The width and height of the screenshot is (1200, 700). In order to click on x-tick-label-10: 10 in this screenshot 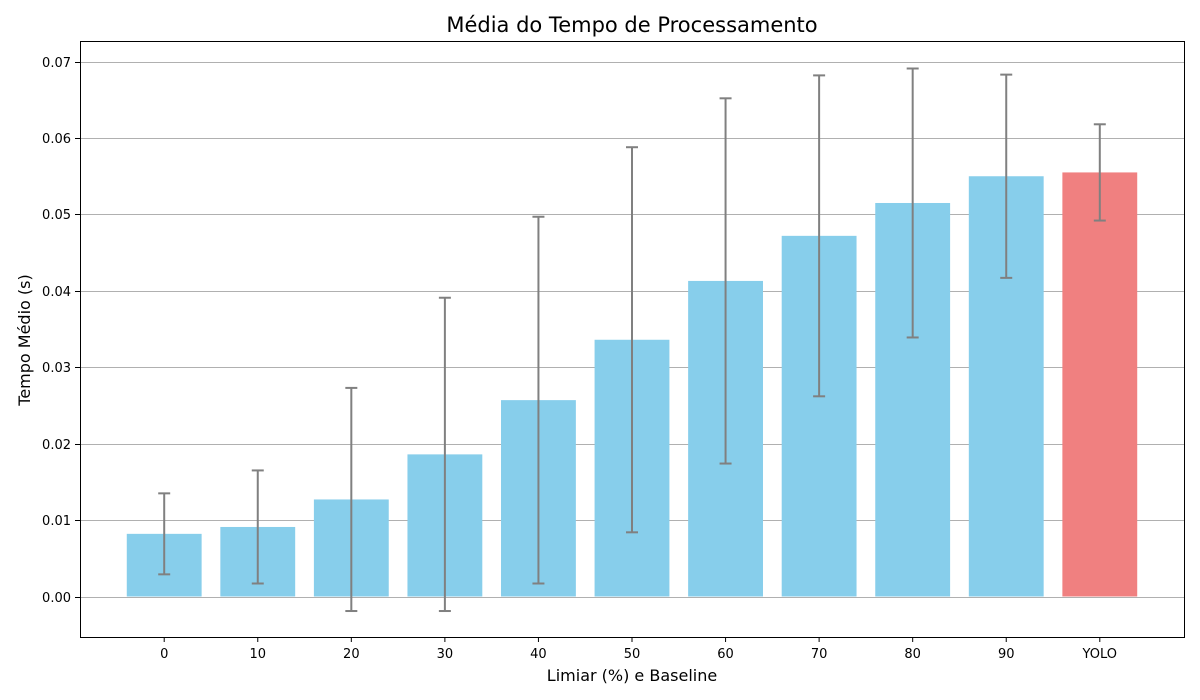, I will do `click(257, 654)`.